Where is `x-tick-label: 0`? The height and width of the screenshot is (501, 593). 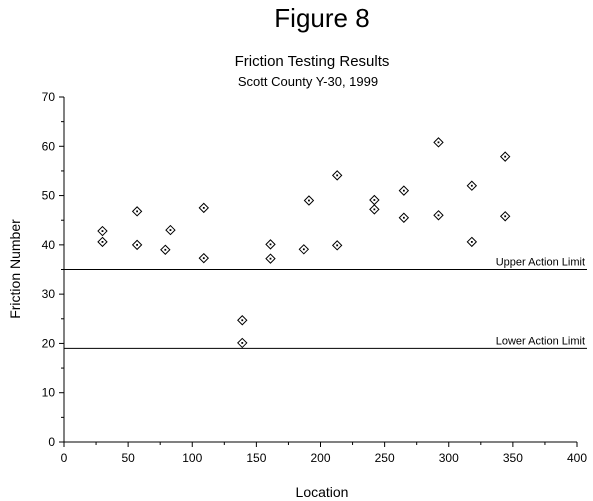
x-tick-label: 0 is located at coordinates (64, 458).